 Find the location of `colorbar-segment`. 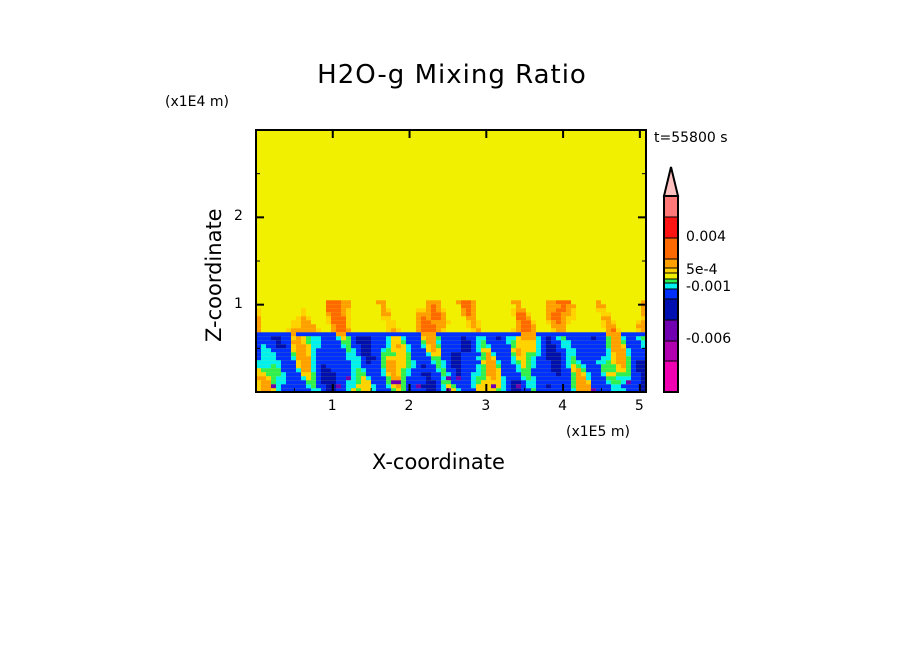

colorbar-segment is located at coordinates (671, 376).